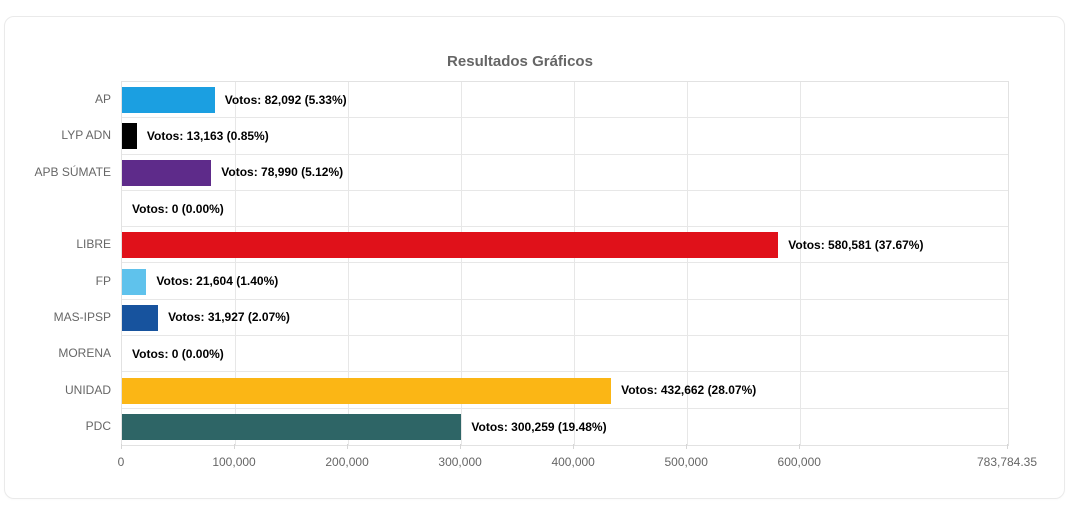  I want to click on y-category-label: MAS-IPSP, so click(82, 316).